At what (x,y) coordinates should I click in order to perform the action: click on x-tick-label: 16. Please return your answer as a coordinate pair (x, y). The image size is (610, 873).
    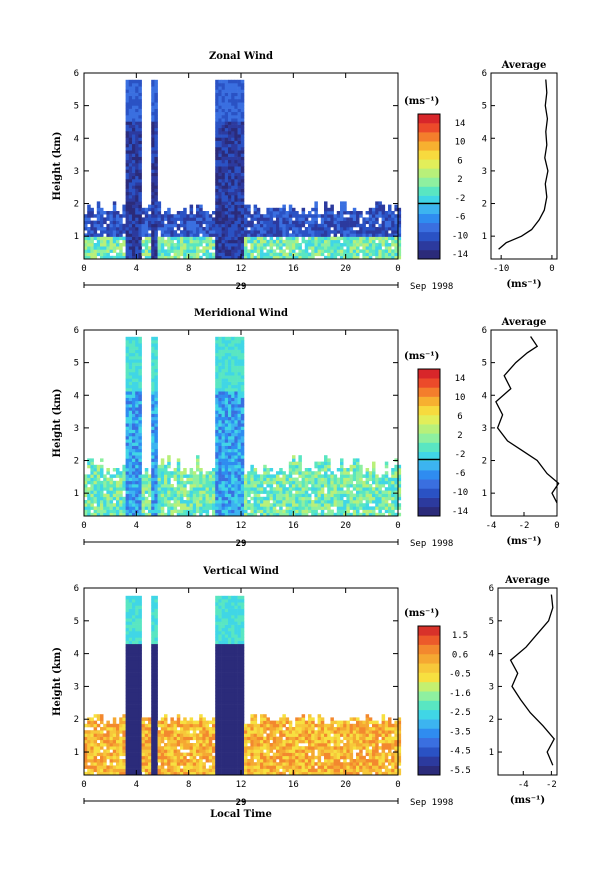
    Looking at the image, I should click on (293, 785).